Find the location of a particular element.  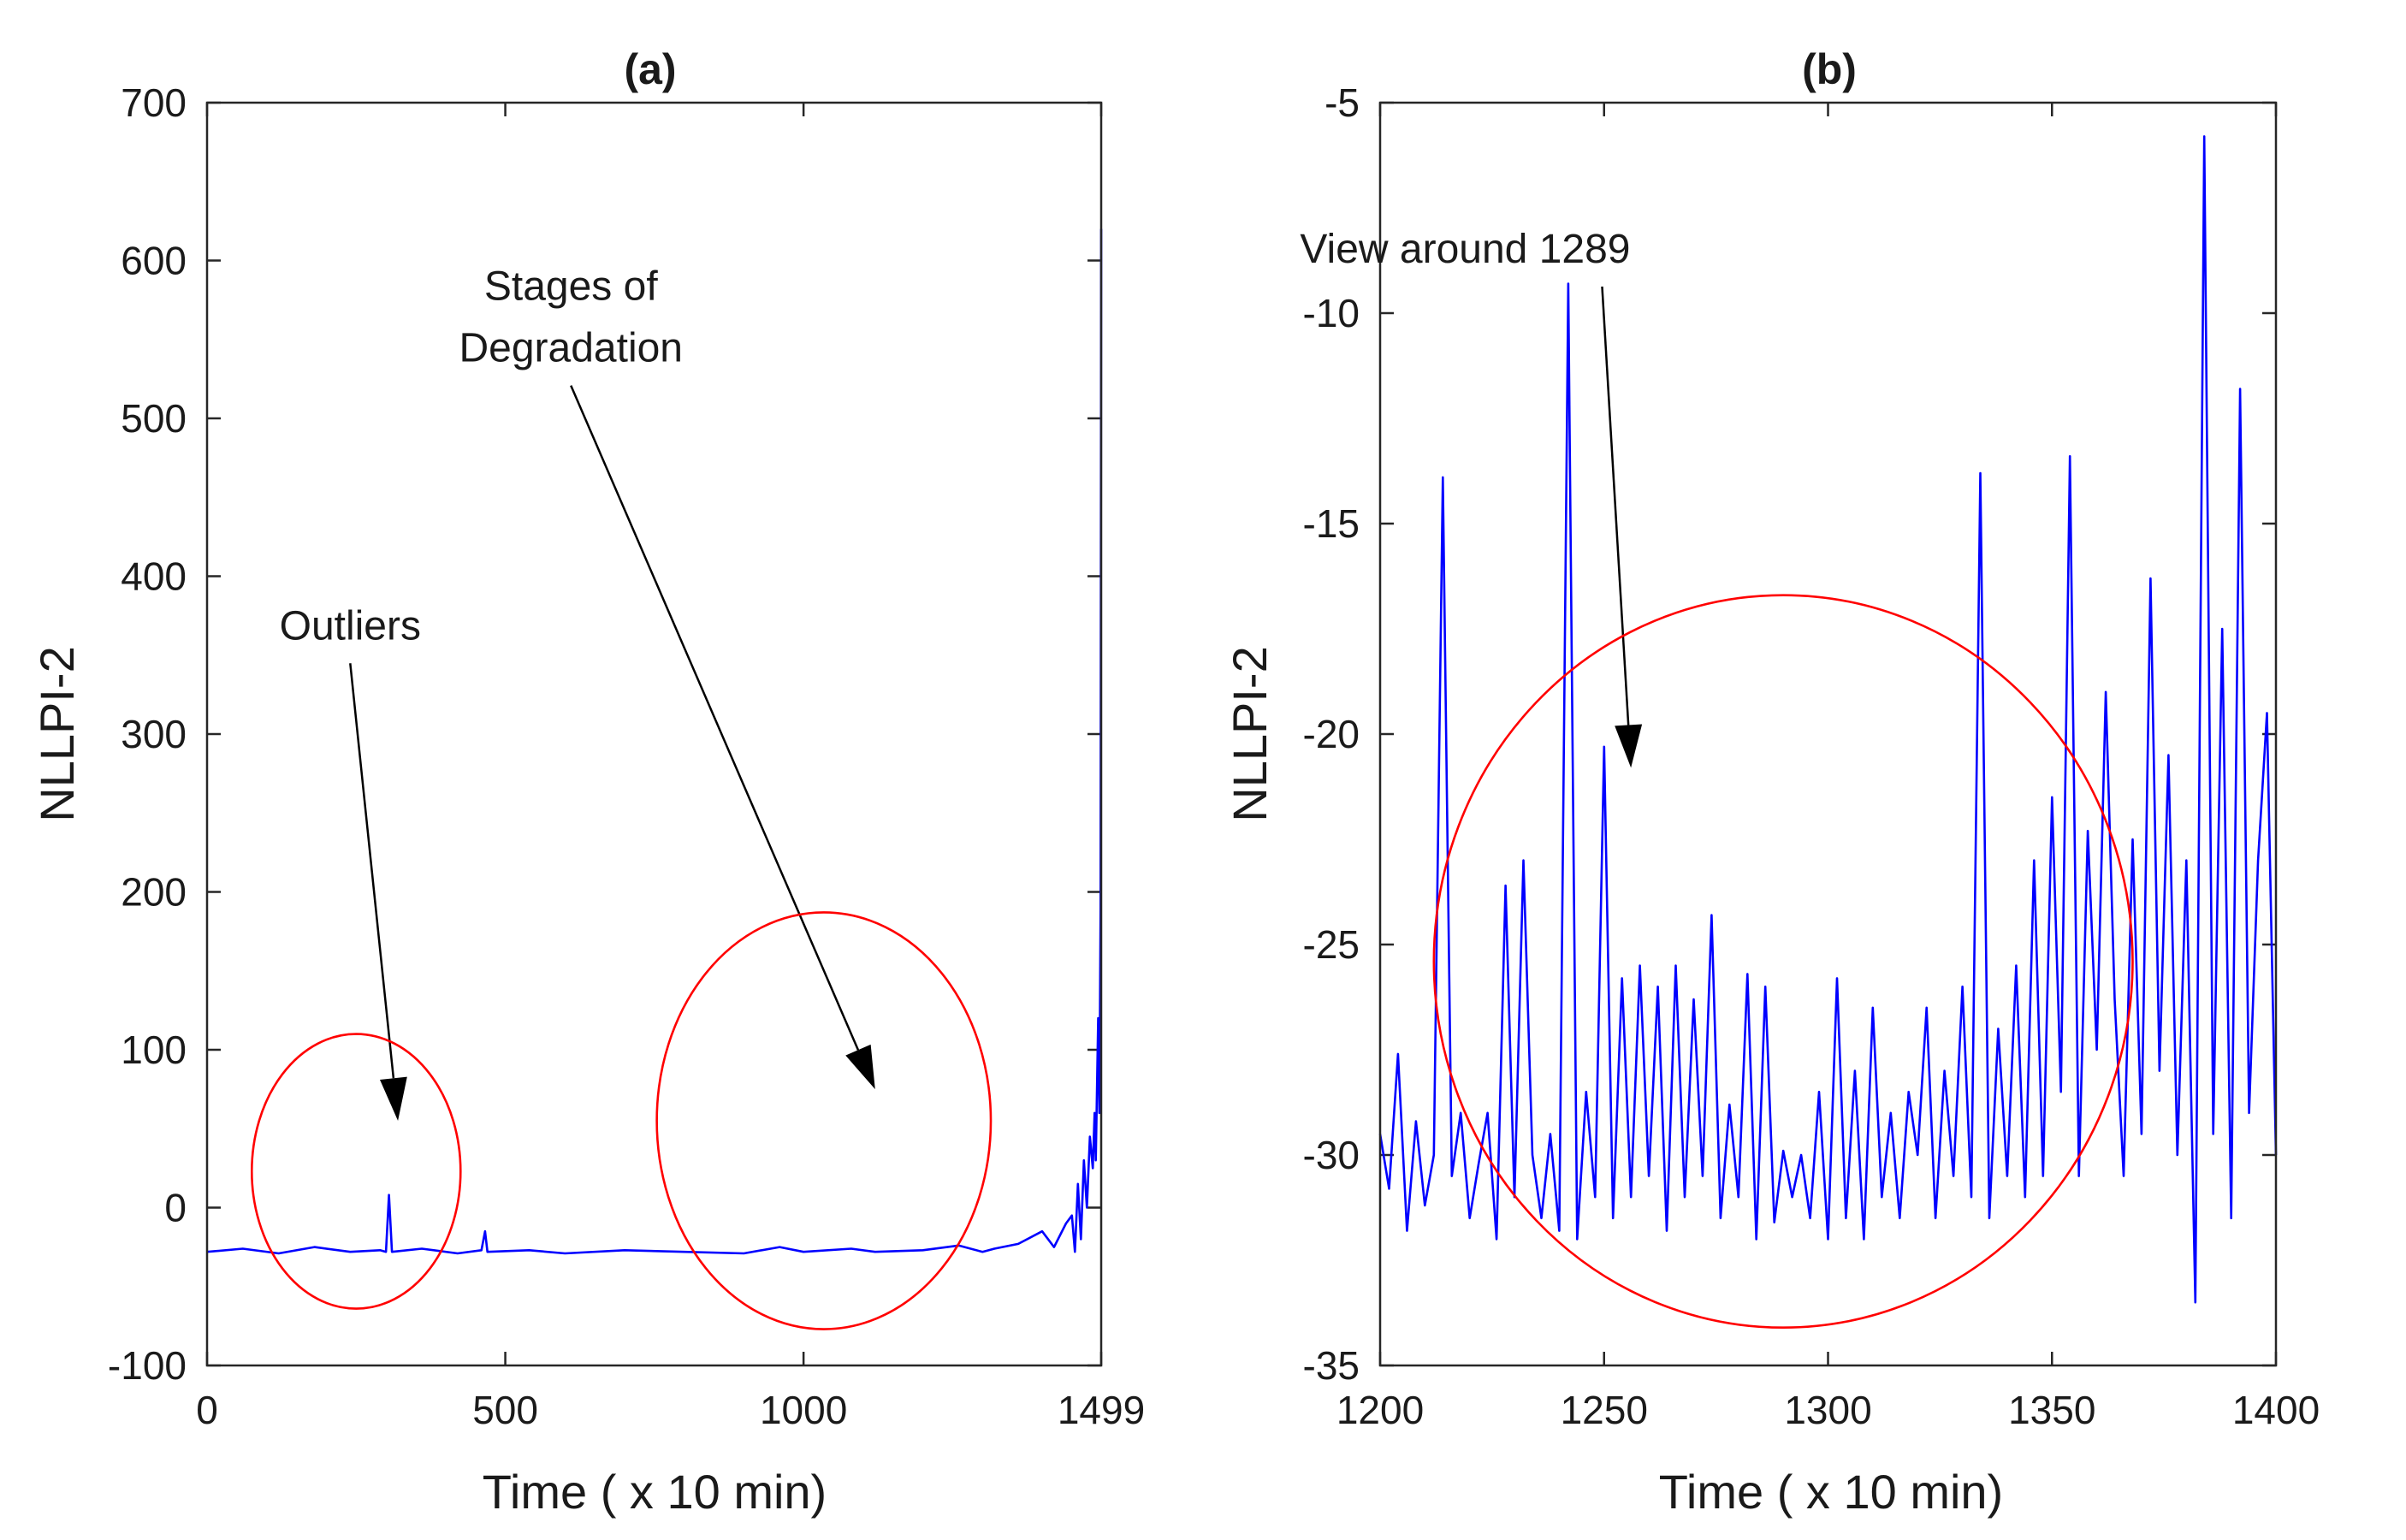

y-tick-label: -15 is located at coordinates (1331, 523).